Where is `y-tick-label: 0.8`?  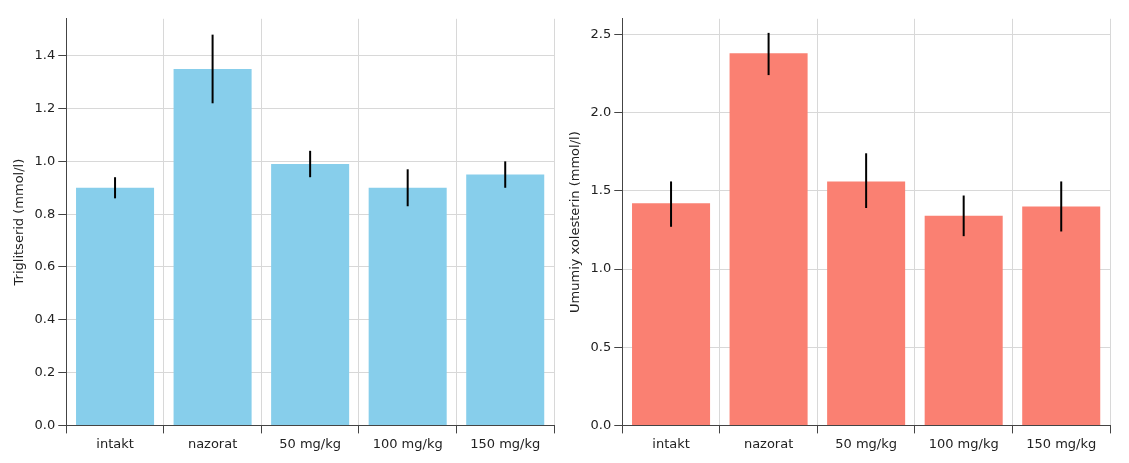
y-tick-label: 0.8 is located at coordinates (45, 213).